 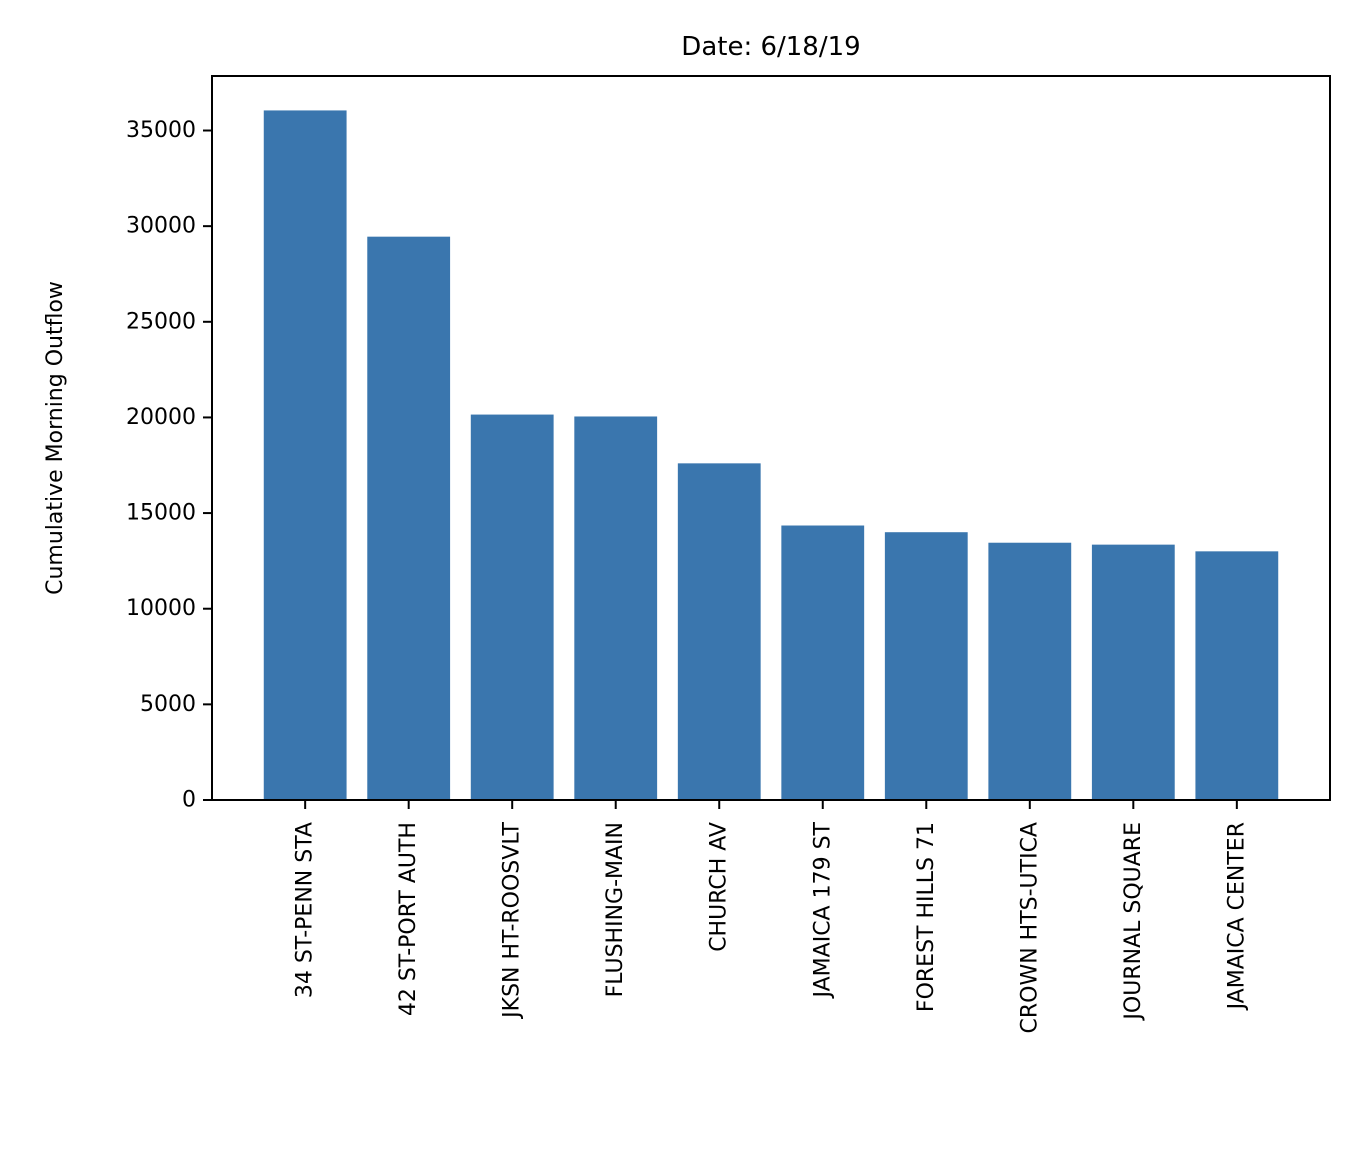 What do you see at coordinates (168, 704) in the screenshot?
I see `y-tick-label: 5000` at bounding box center [168, 704].